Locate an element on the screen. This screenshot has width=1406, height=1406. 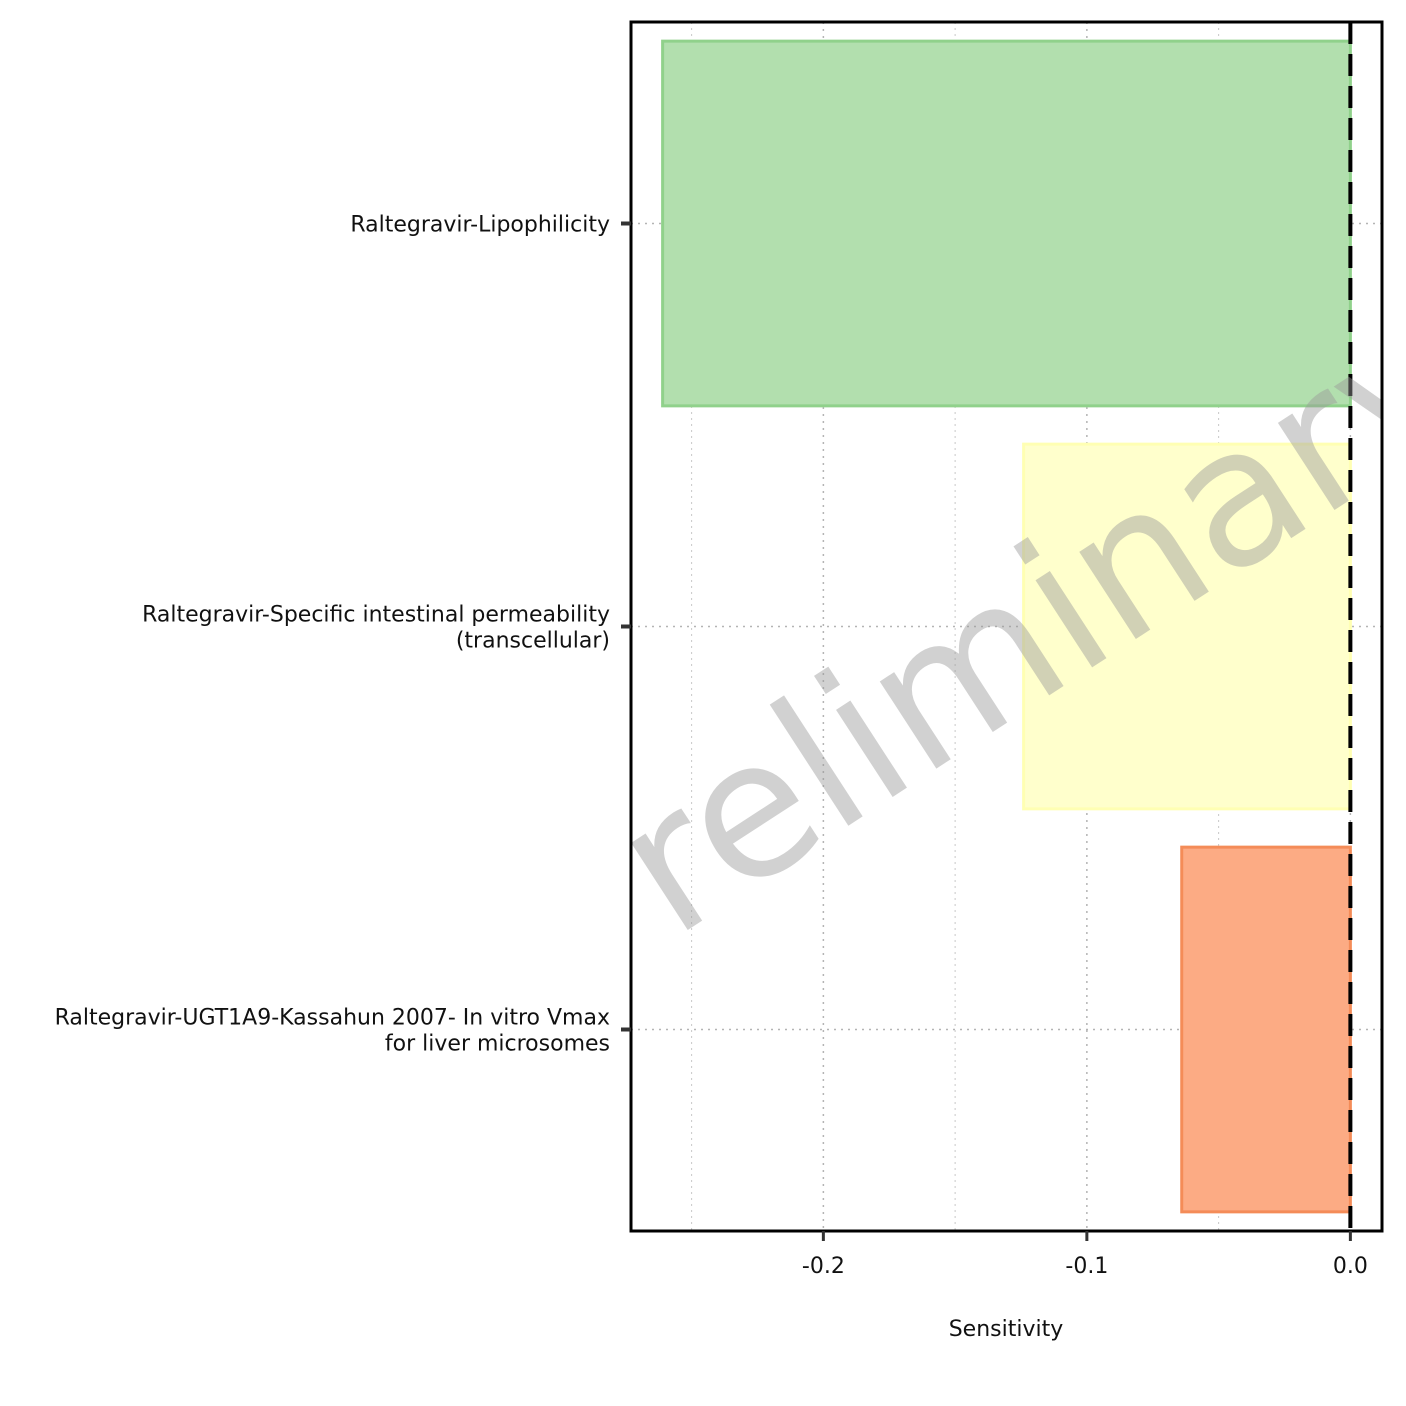
category-label-line: Raltegravir-Lipophilicity is located at coordinates (480, 225).